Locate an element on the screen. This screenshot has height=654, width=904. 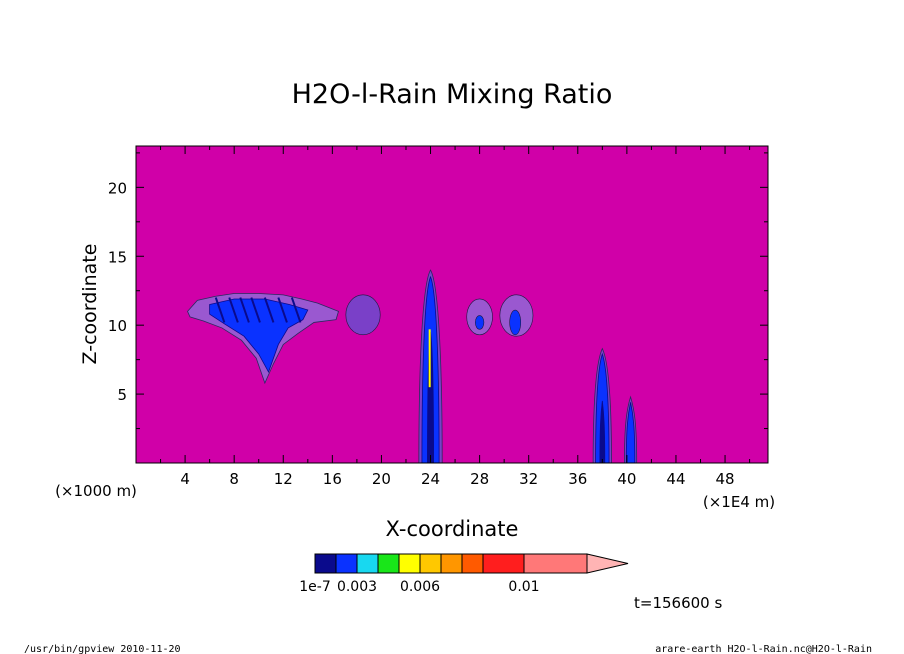
x-tick-label: 24 is located at coordinates (430, 479).